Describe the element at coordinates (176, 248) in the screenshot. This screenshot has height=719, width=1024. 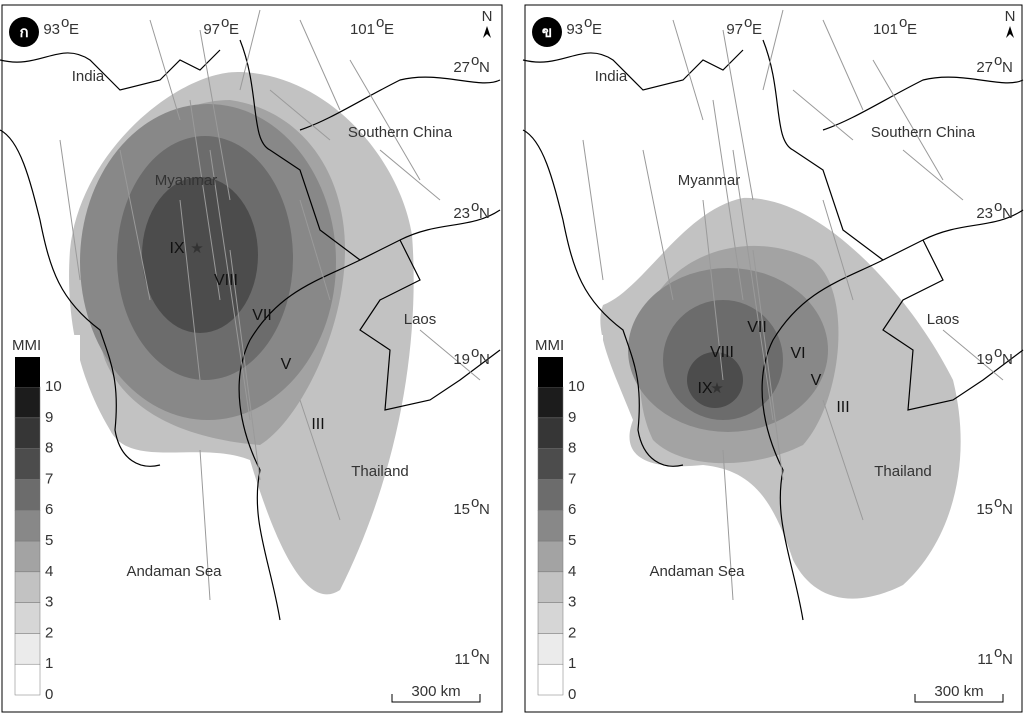
I see `intensity-label: IX` at that location.